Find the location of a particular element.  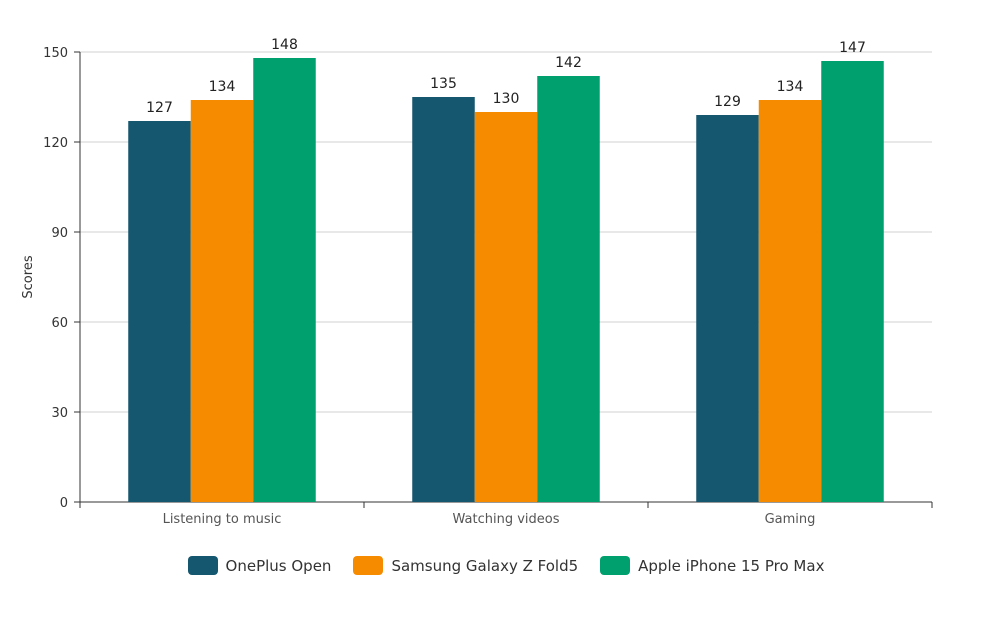

y-tick-label: 0 is located at coordinates (64, 503).